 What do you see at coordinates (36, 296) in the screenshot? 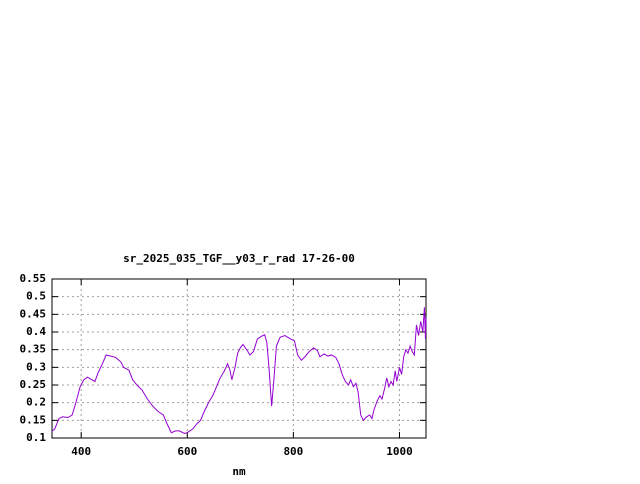
I see `y-tick-label: 0.5` at bounding box center [36, 296].